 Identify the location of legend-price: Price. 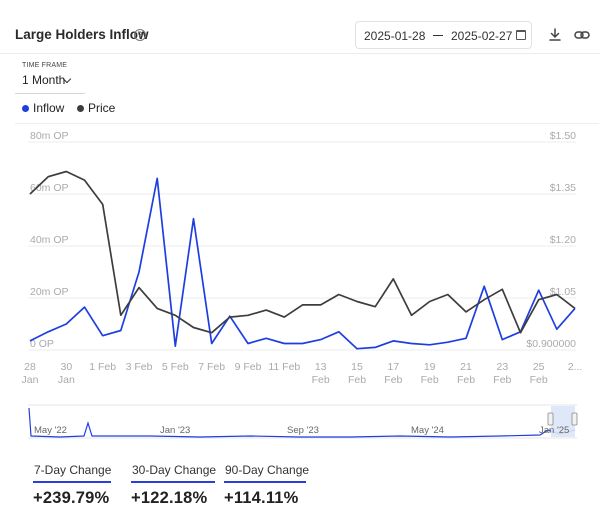
(102, 108).